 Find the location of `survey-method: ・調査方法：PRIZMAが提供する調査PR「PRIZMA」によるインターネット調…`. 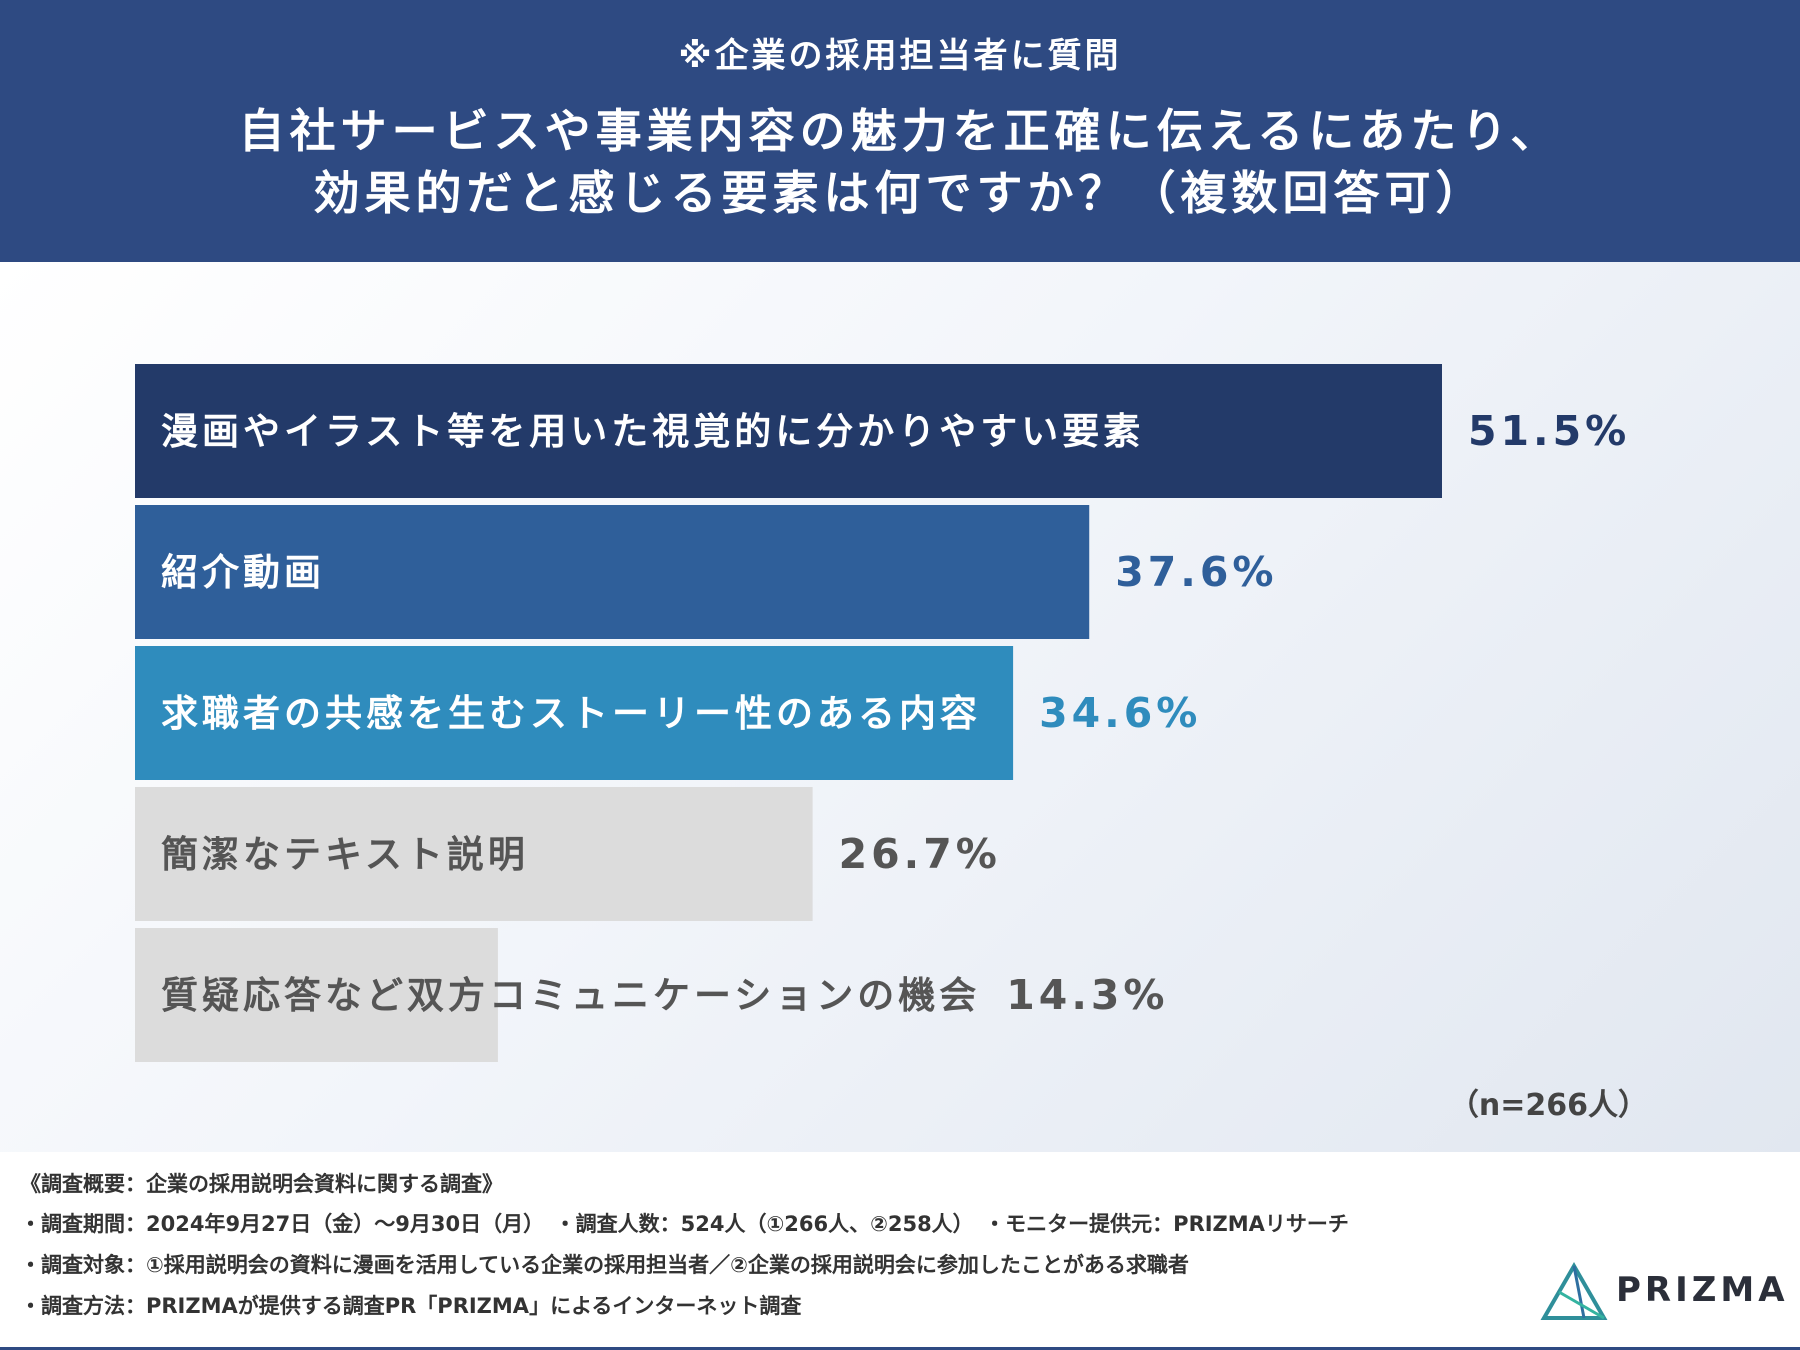

survey-method: ・調査方法：PRIZMAが提供する調査PR「PRIZMA」によるインターネット調… is located at coordinates (411, 1306).